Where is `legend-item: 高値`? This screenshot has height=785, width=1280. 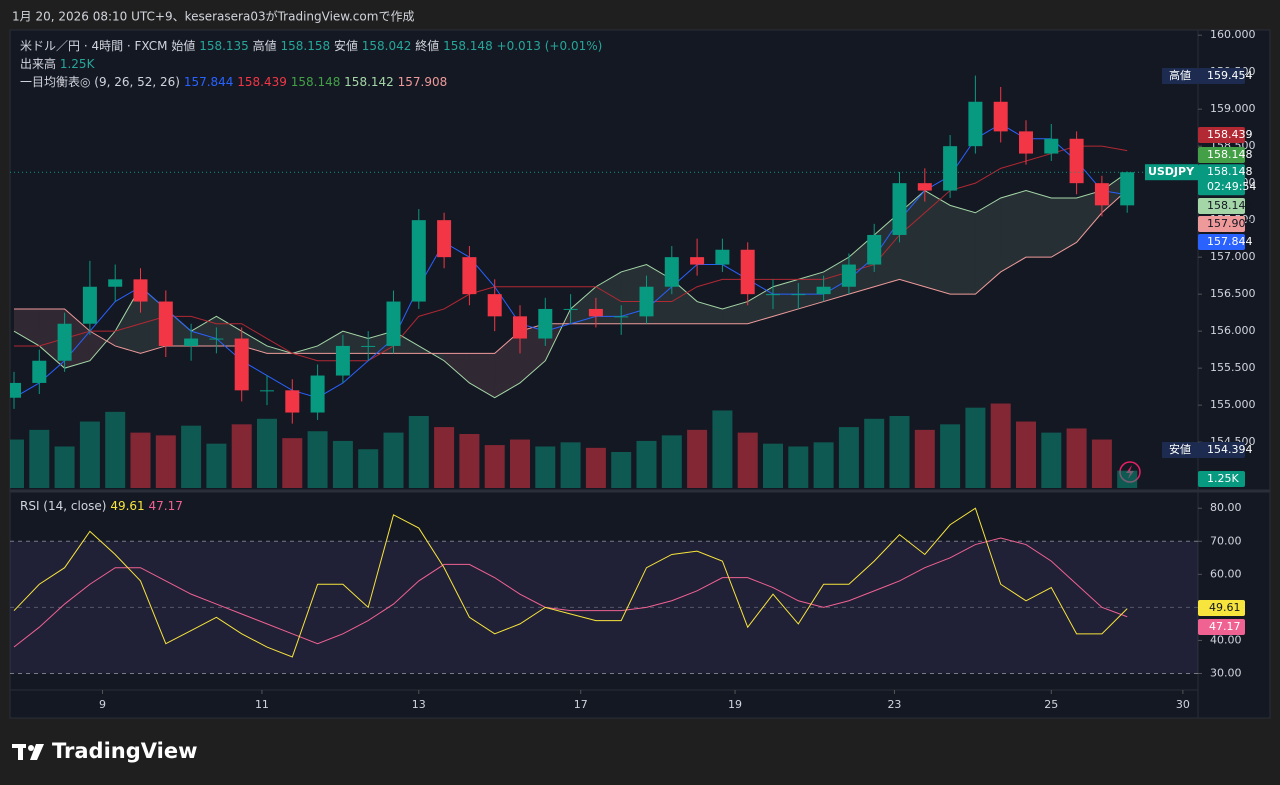
legend-item: 高値 is located at coordinates (265, 45).